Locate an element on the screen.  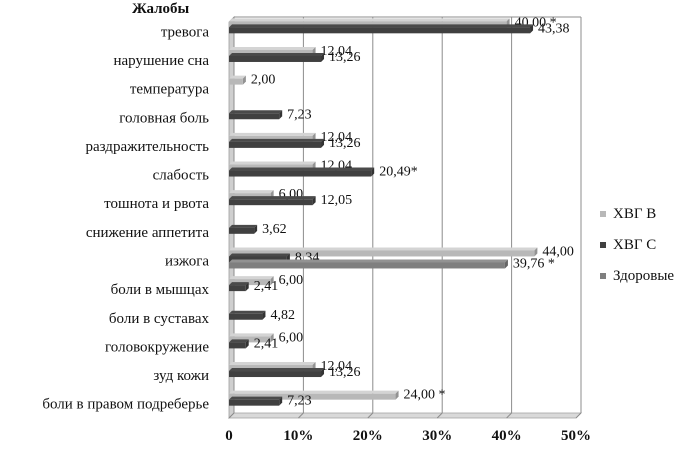
legend-label: ХВГ С is located at coordinates (634, 245).